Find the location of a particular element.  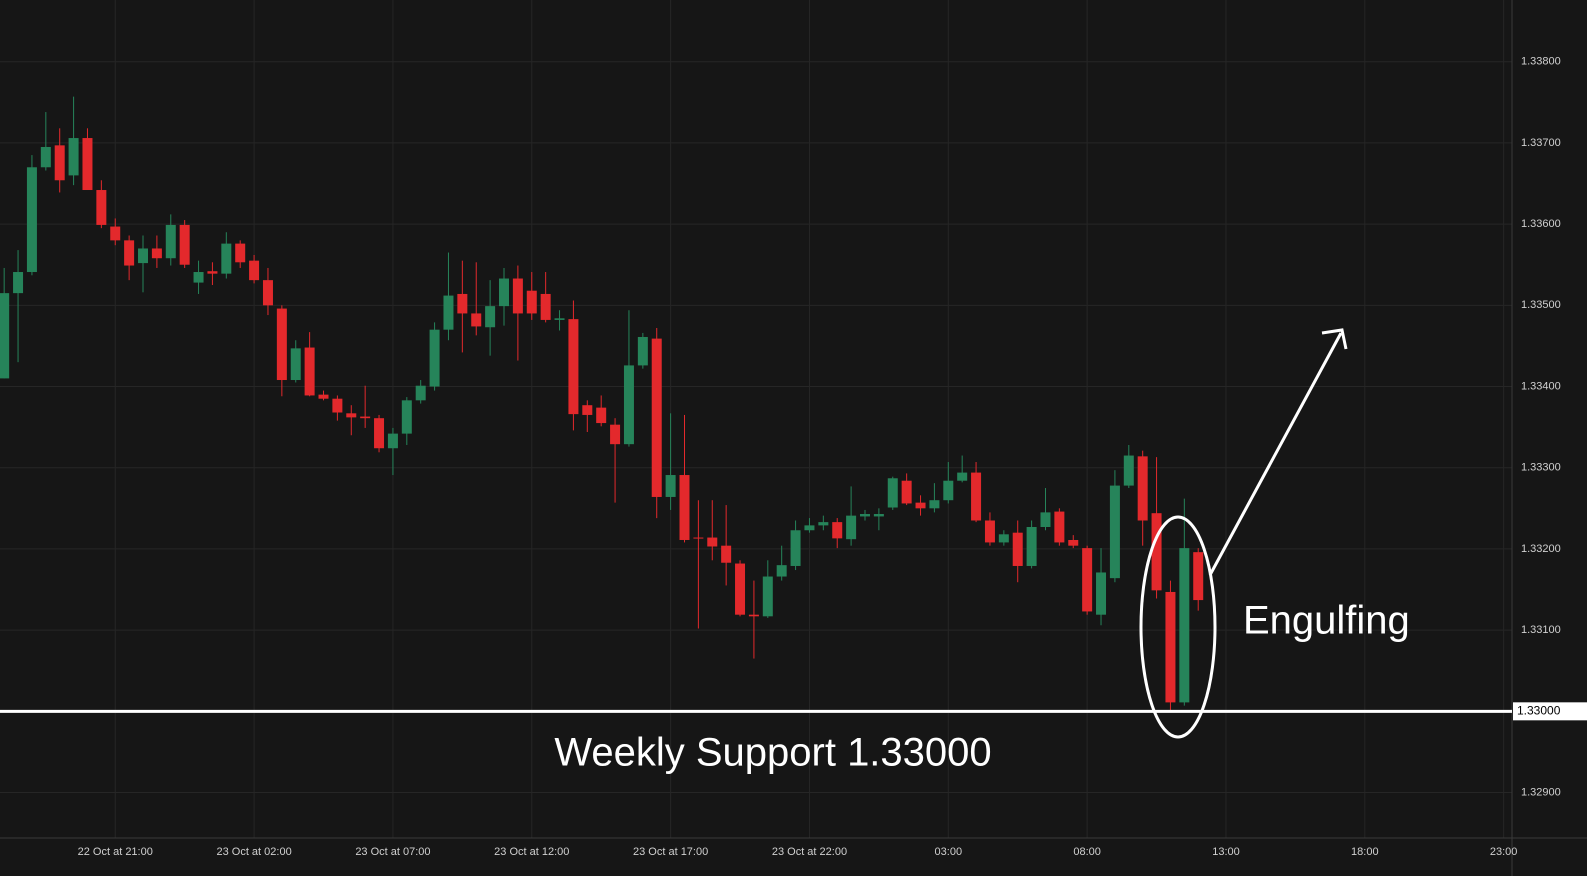

arrow-line is located at coordinates (1275, 454).